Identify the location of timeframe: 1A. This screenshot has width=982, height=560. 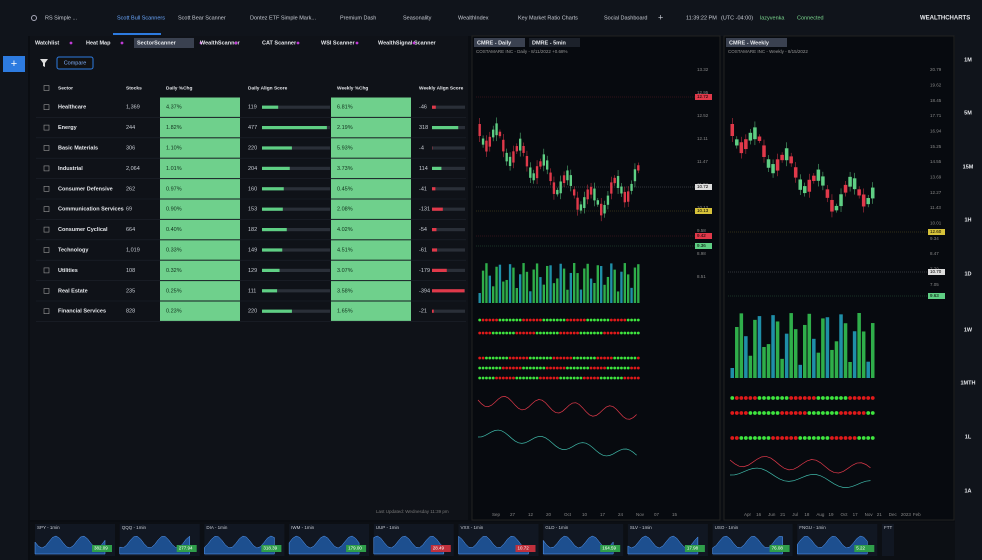
(967, 491).